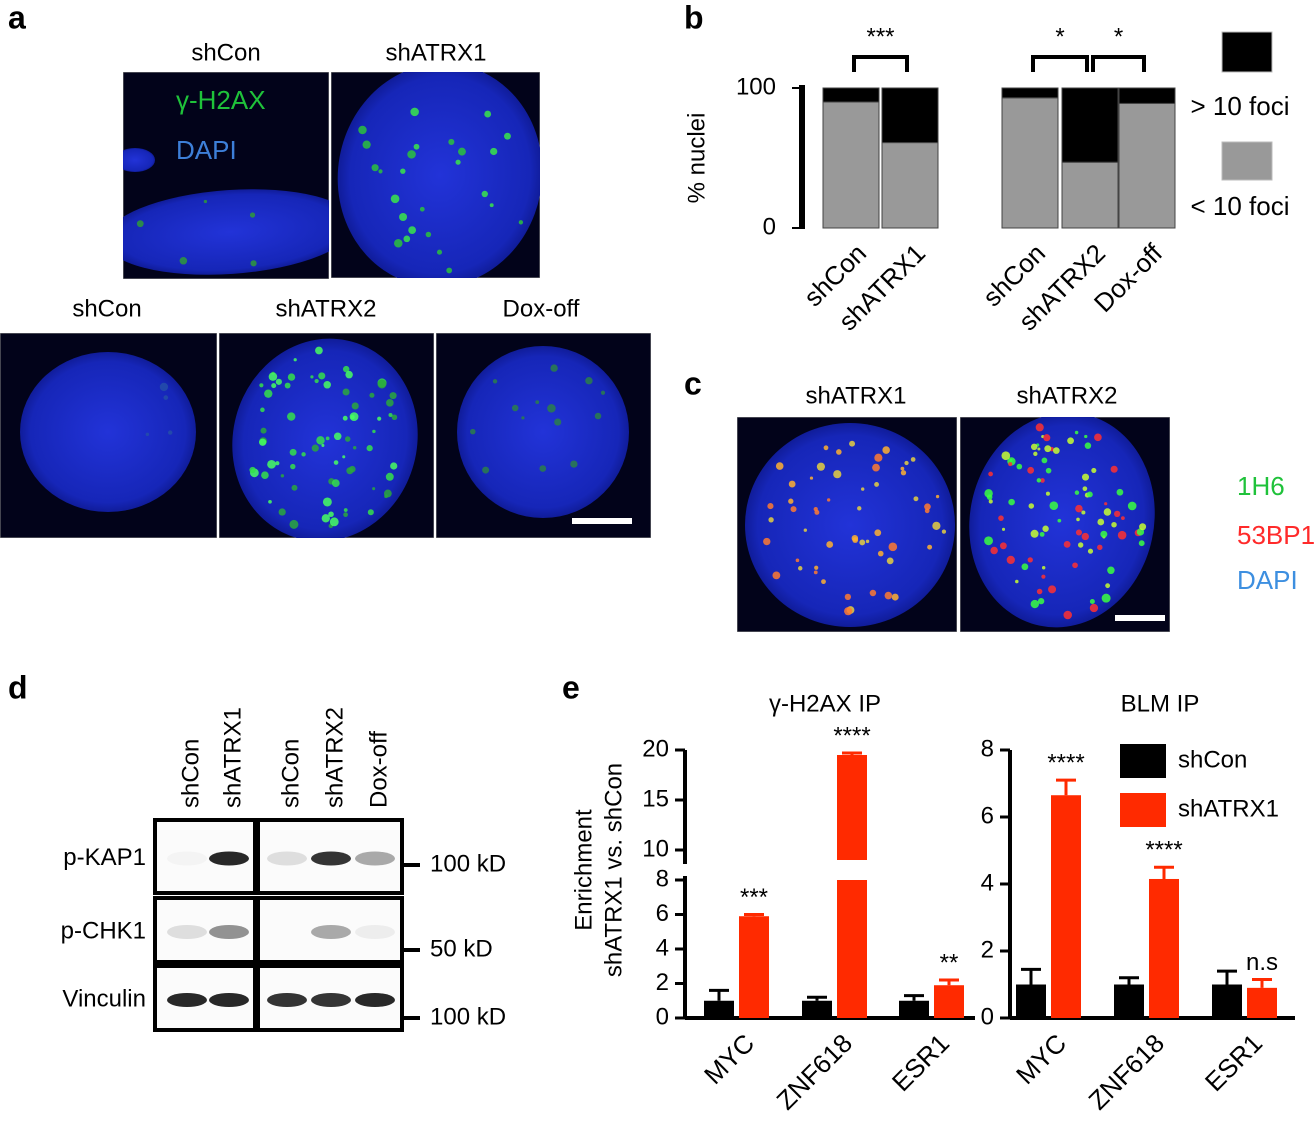 This screenshot has width=1315, height=1126. I want to click on y-tick-label: 6, so click(662, 913).